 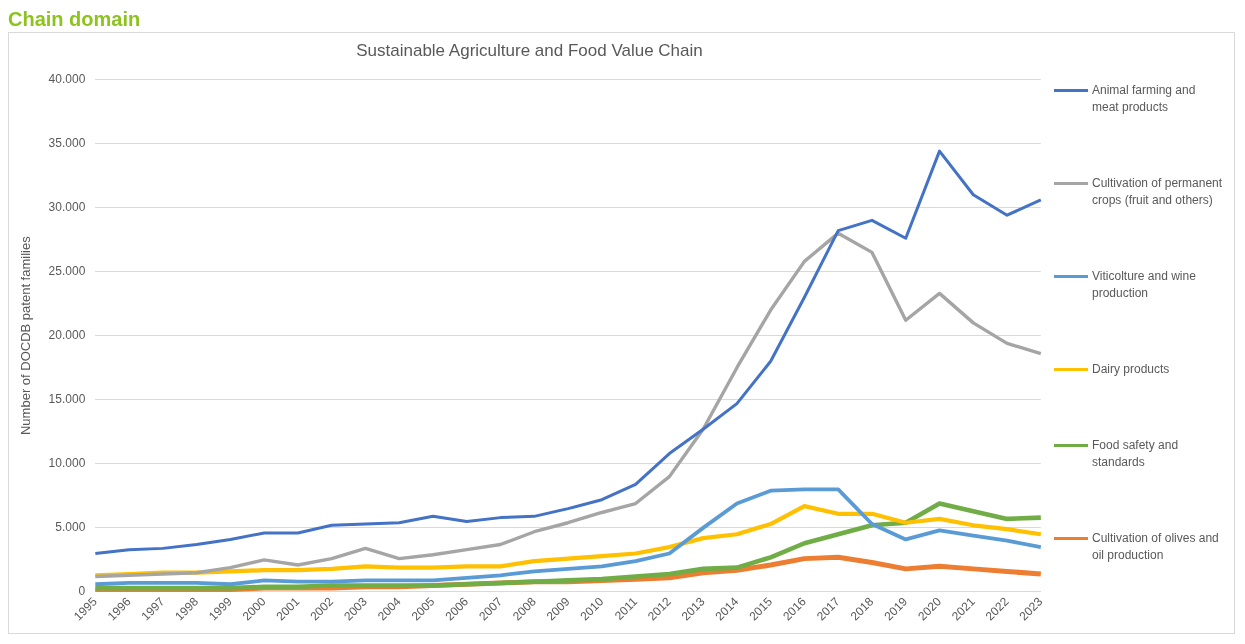 What do you see at coordinates (1136, 453) in the screenshot?
I see `legend-label: Food safety and standards` at bounding box center [1136, 453].